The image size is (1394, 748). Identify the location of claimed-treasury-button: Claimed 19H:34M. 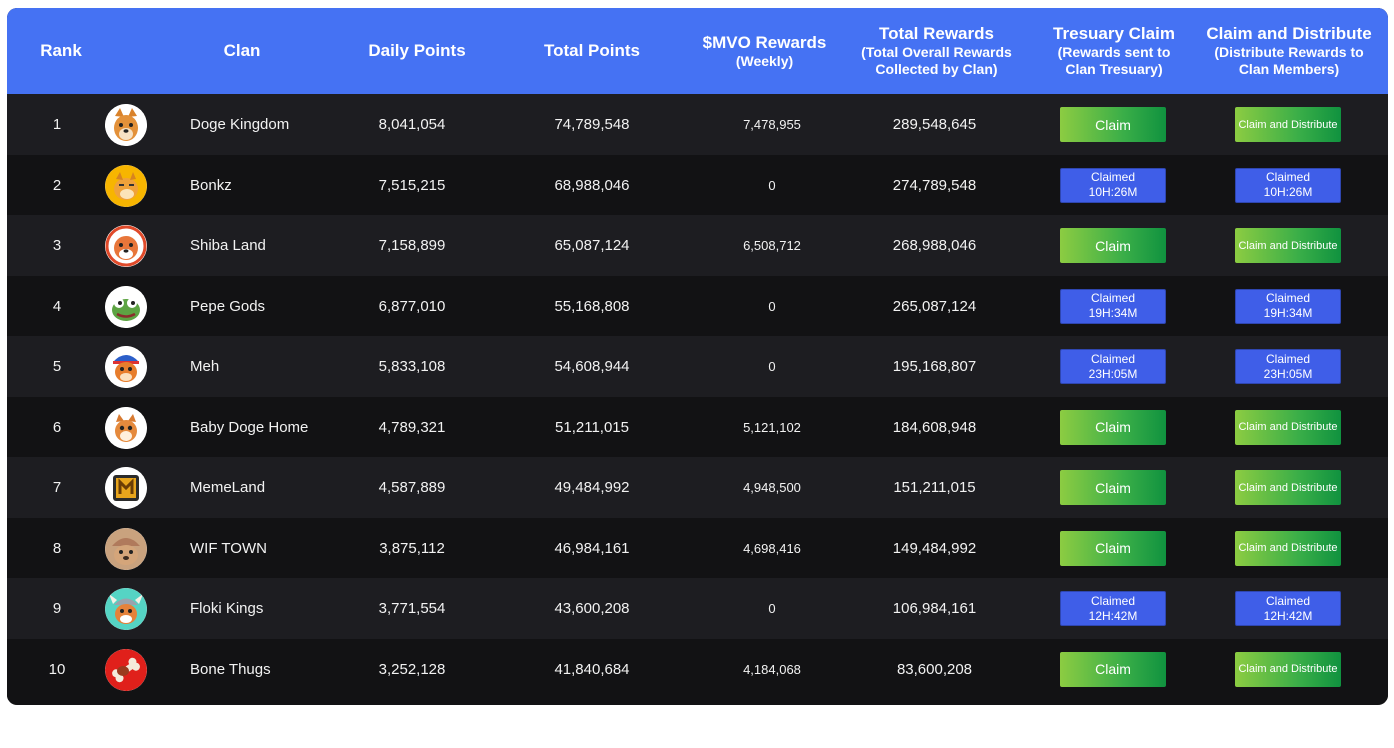
(1113, 306).